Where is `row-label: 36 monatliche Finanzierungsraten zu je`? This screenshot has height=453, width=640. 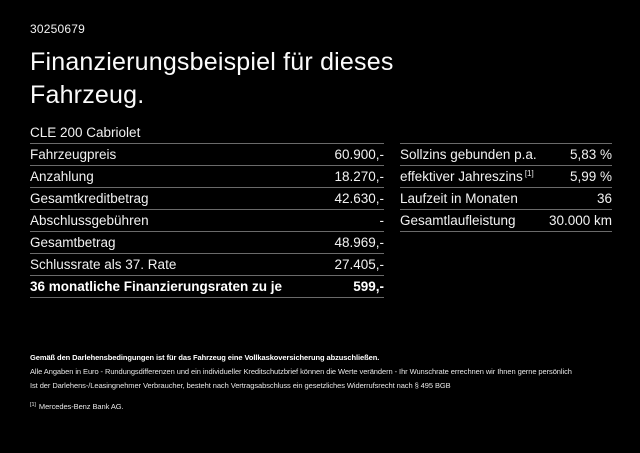
row-label: 36 monatliche Finanzierungsraten zu je is located at coordinates (156, 286).